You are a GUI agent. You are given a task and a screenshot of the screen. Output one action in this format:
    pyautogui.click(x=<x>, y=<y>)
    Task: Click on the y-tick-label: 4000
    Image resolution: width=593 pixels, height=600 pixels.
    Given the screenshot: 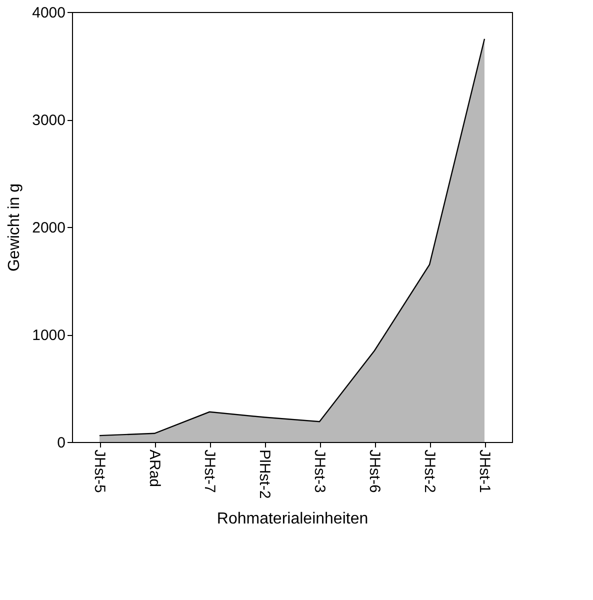 What is the action you would take?
    pyautogui.click(x=49, y=13)
    